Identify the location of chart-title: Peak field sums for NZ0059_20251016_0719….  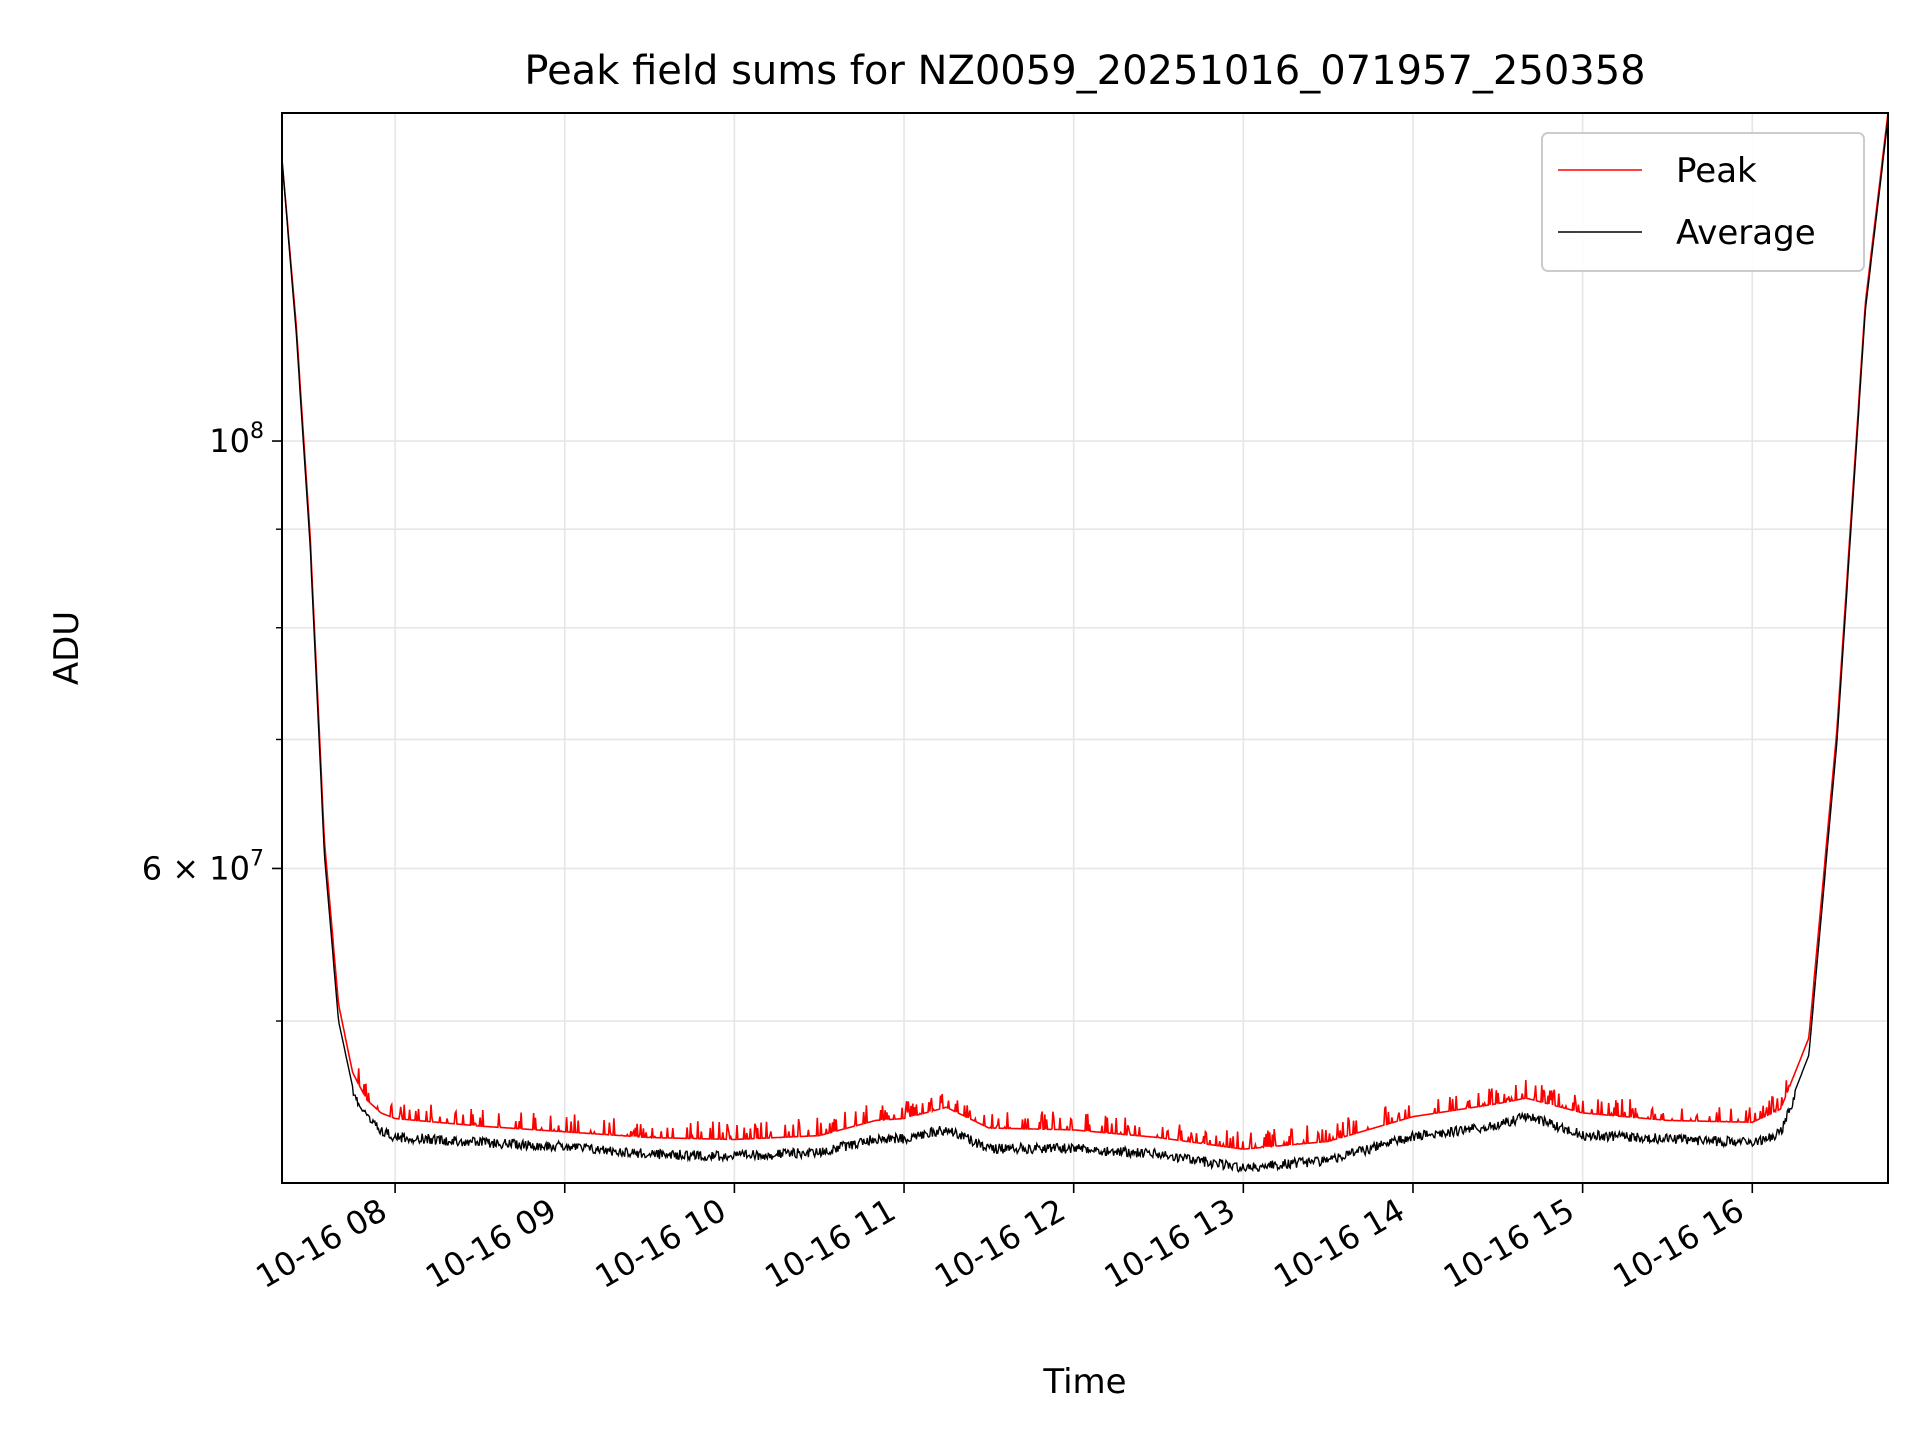
(1084, 71).